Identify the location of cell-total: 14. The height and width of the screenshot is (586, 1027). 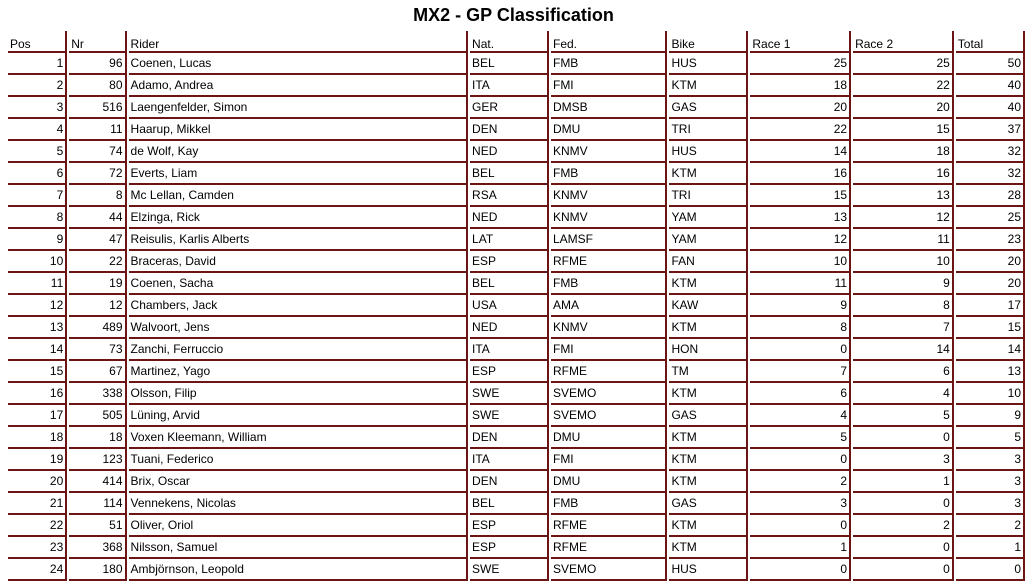
(990, 350).